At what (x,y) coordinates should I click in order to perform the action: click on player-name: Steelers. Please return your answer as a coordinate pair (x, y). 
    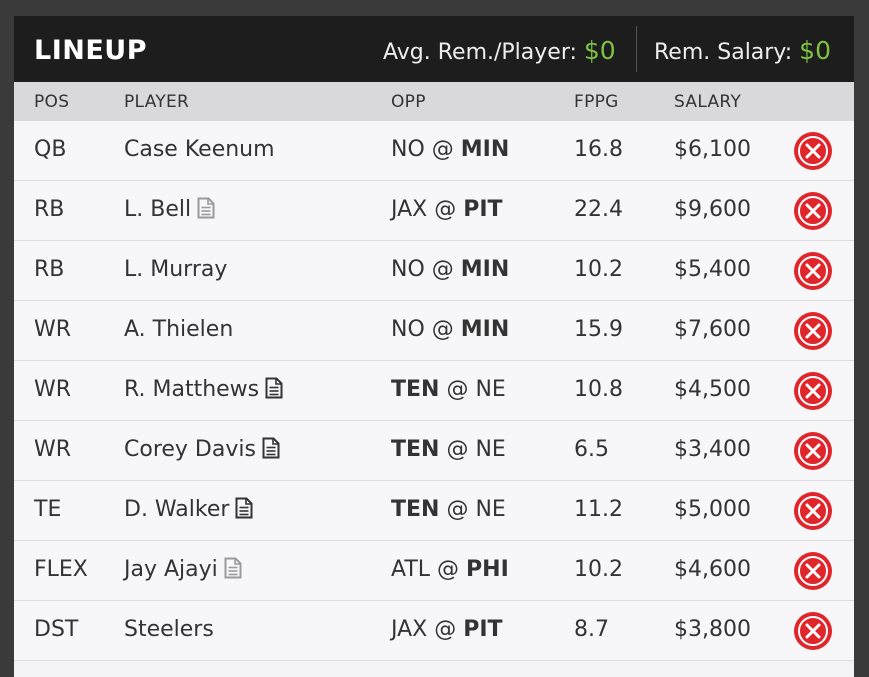
    Looking at the image, I should click on (169, 629).